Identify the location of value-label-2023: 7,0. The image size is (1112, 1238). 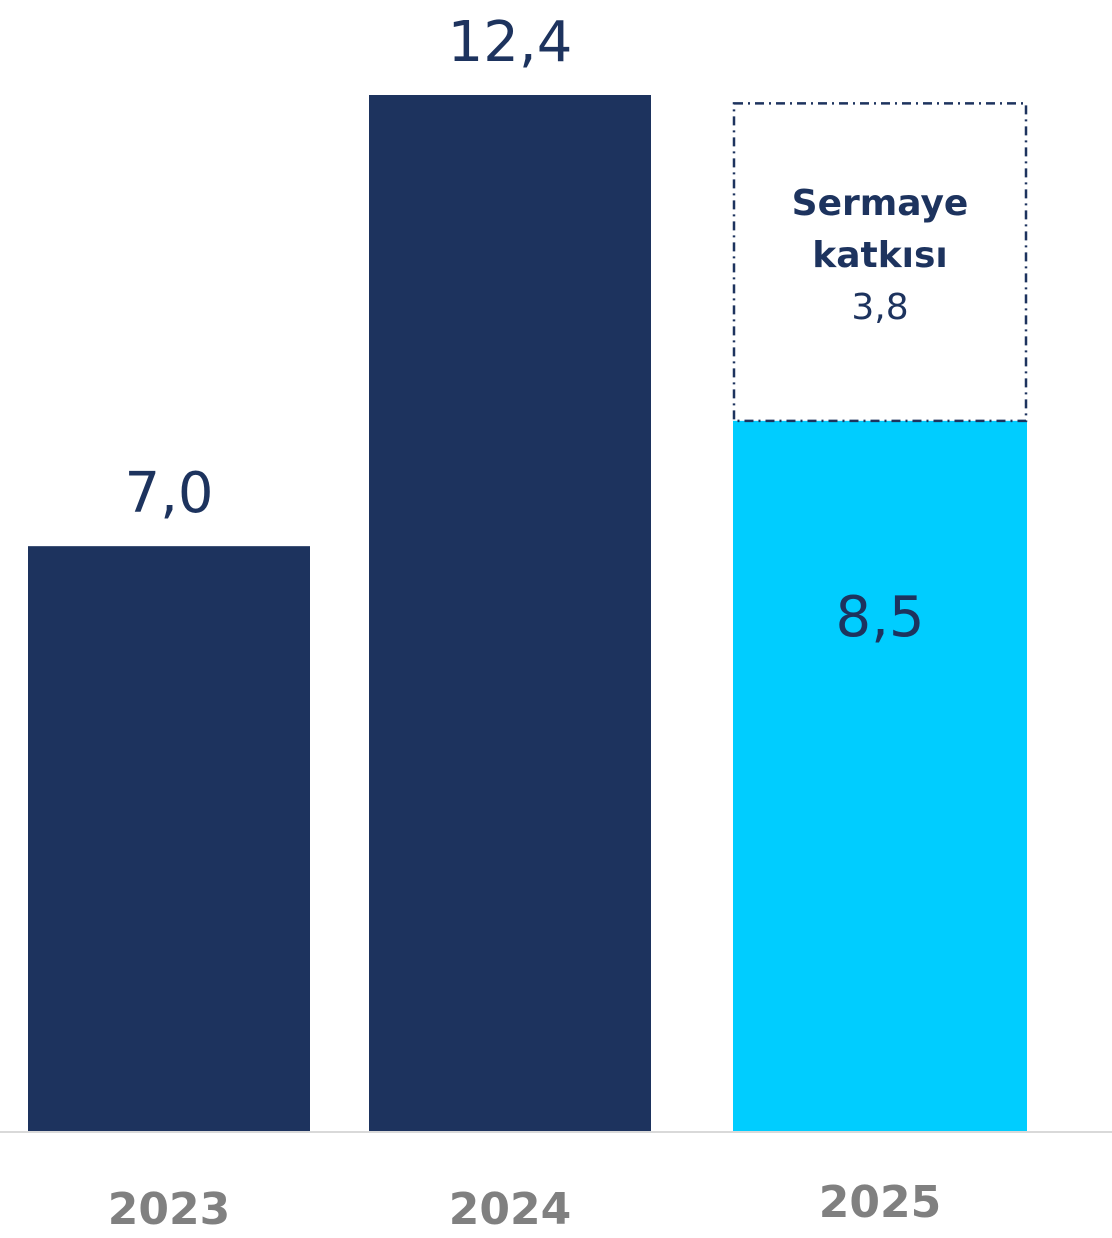
(168, 493).